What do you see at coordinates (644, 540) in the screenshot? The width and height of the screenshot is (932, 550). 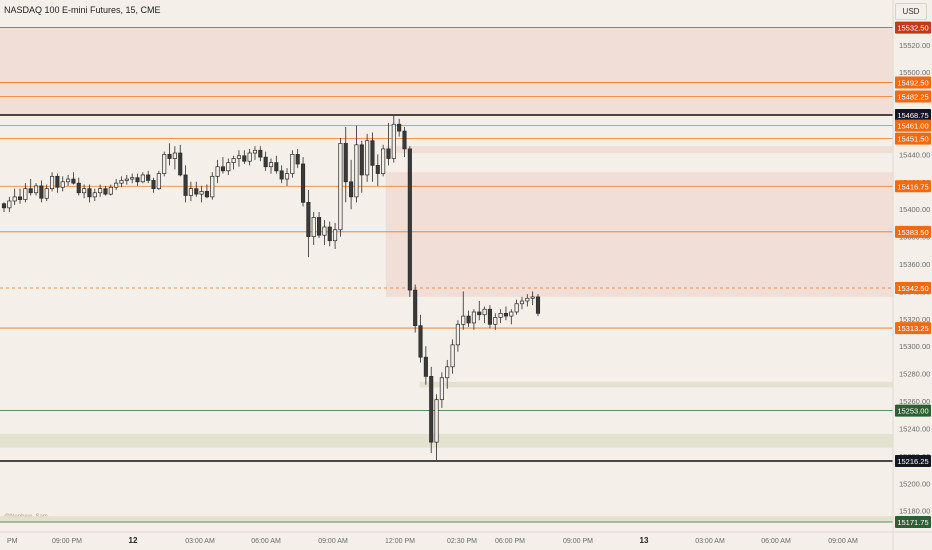 I see `x-tick-label: 13` at bounding box center [644, 540].